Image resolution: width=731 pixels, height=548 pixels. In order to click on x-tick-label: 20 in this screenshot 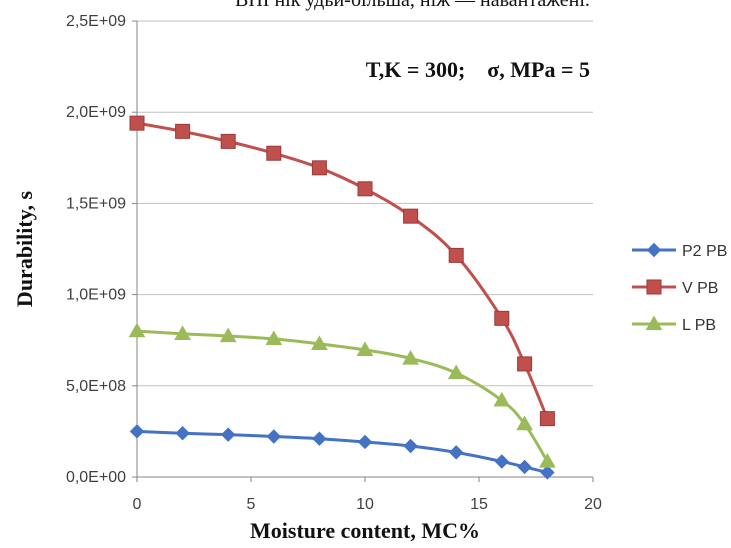, I will do `click(593, 504)`.